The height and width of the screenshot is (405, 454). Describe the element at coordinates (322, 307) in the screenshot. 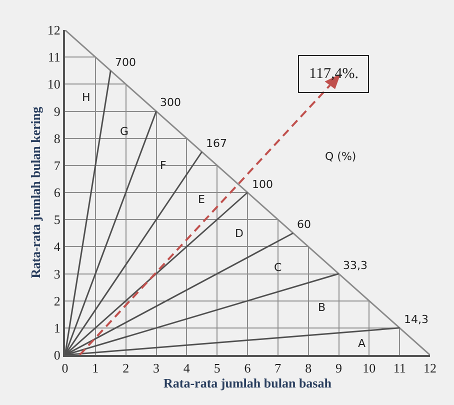

I see `annotation: B` at that location.